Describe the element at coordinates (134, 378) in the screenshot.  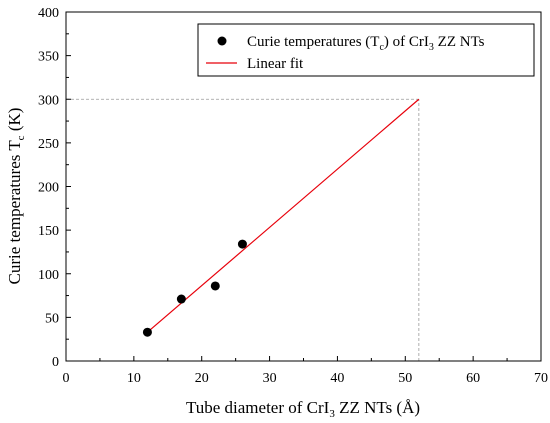
I see `x-tick-label: 10` at that location.